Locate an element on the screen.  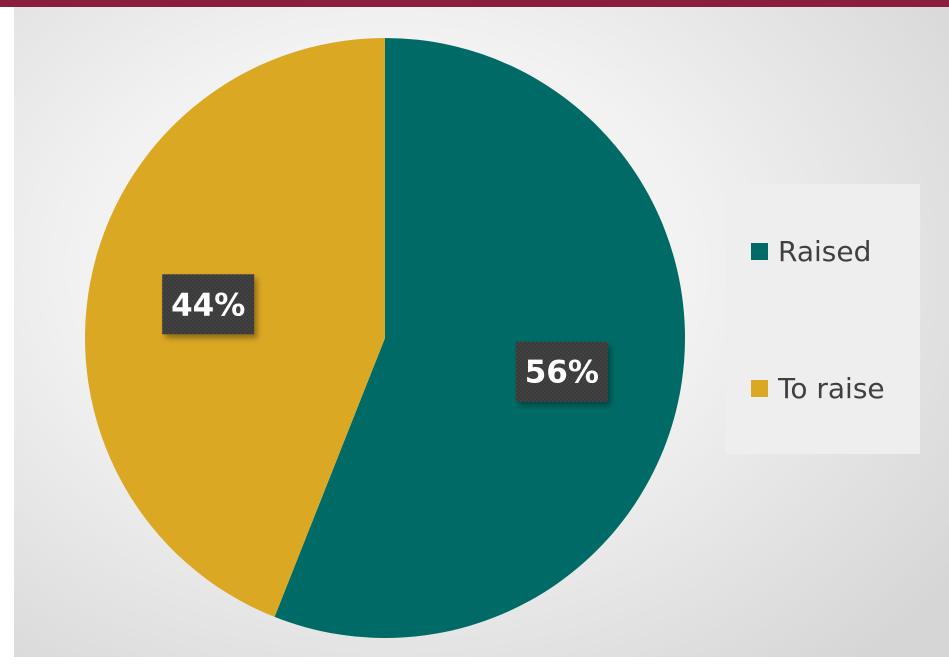
data-label-box-raised is located at coordinates (561, 371).